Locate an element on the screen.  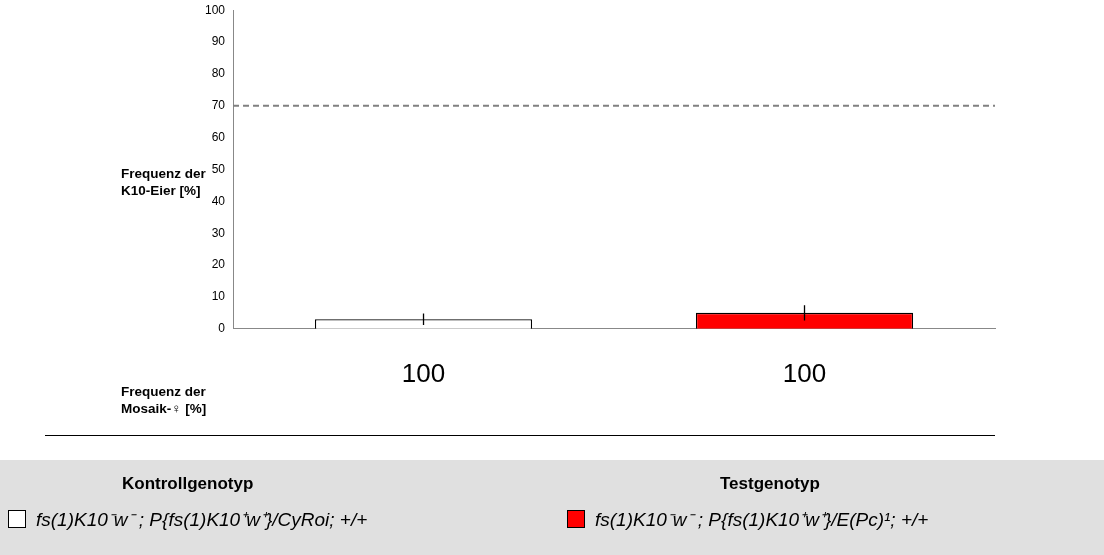
x-axis-title: Frequenz der Mosaik-♀ [%] is located at coordinates (164, 400).